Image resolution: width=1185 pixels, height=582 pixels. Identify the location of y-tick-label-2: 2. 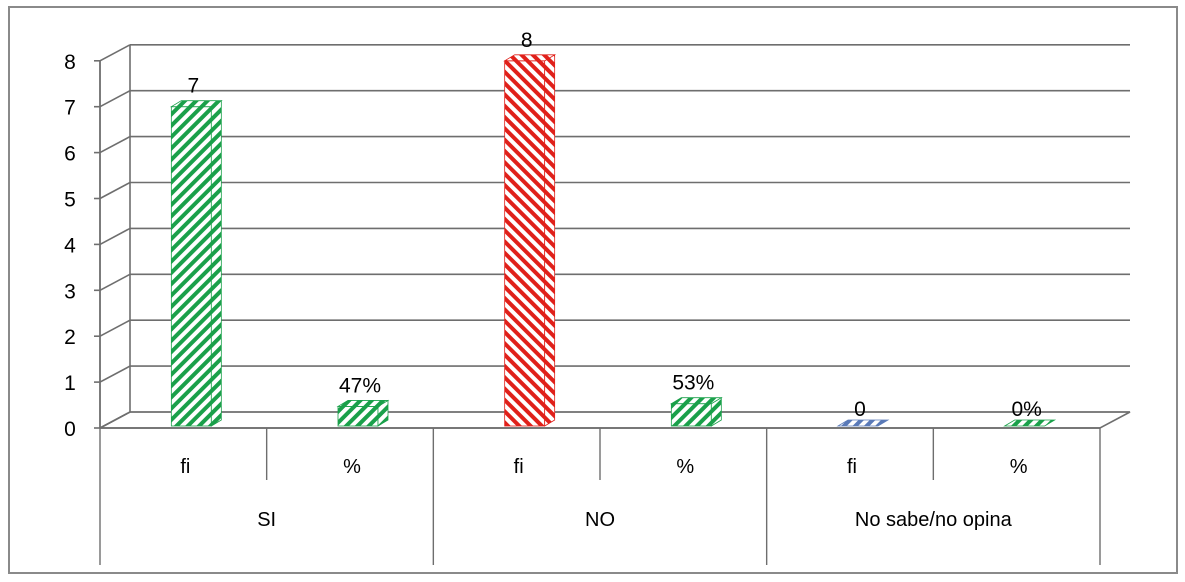
(70, 337).